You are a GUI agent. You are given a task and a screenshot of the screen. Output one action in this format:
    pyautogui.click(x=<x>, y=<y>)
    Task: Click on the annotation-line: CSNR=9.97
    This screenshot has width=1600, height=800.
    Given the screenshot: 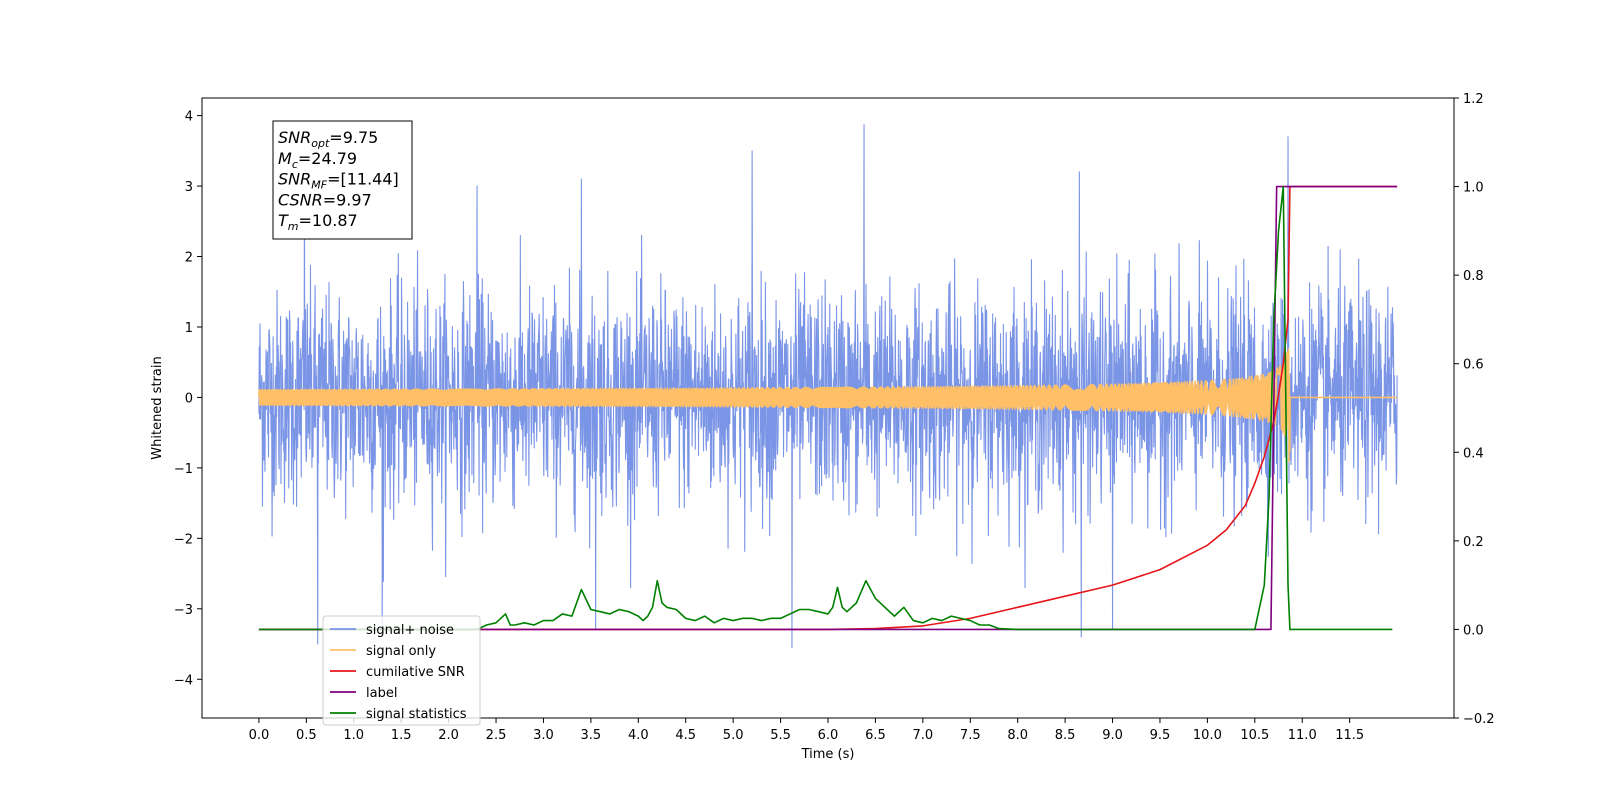 What is the action you would take?
    pyautogui.click(x=325, y=199)
    